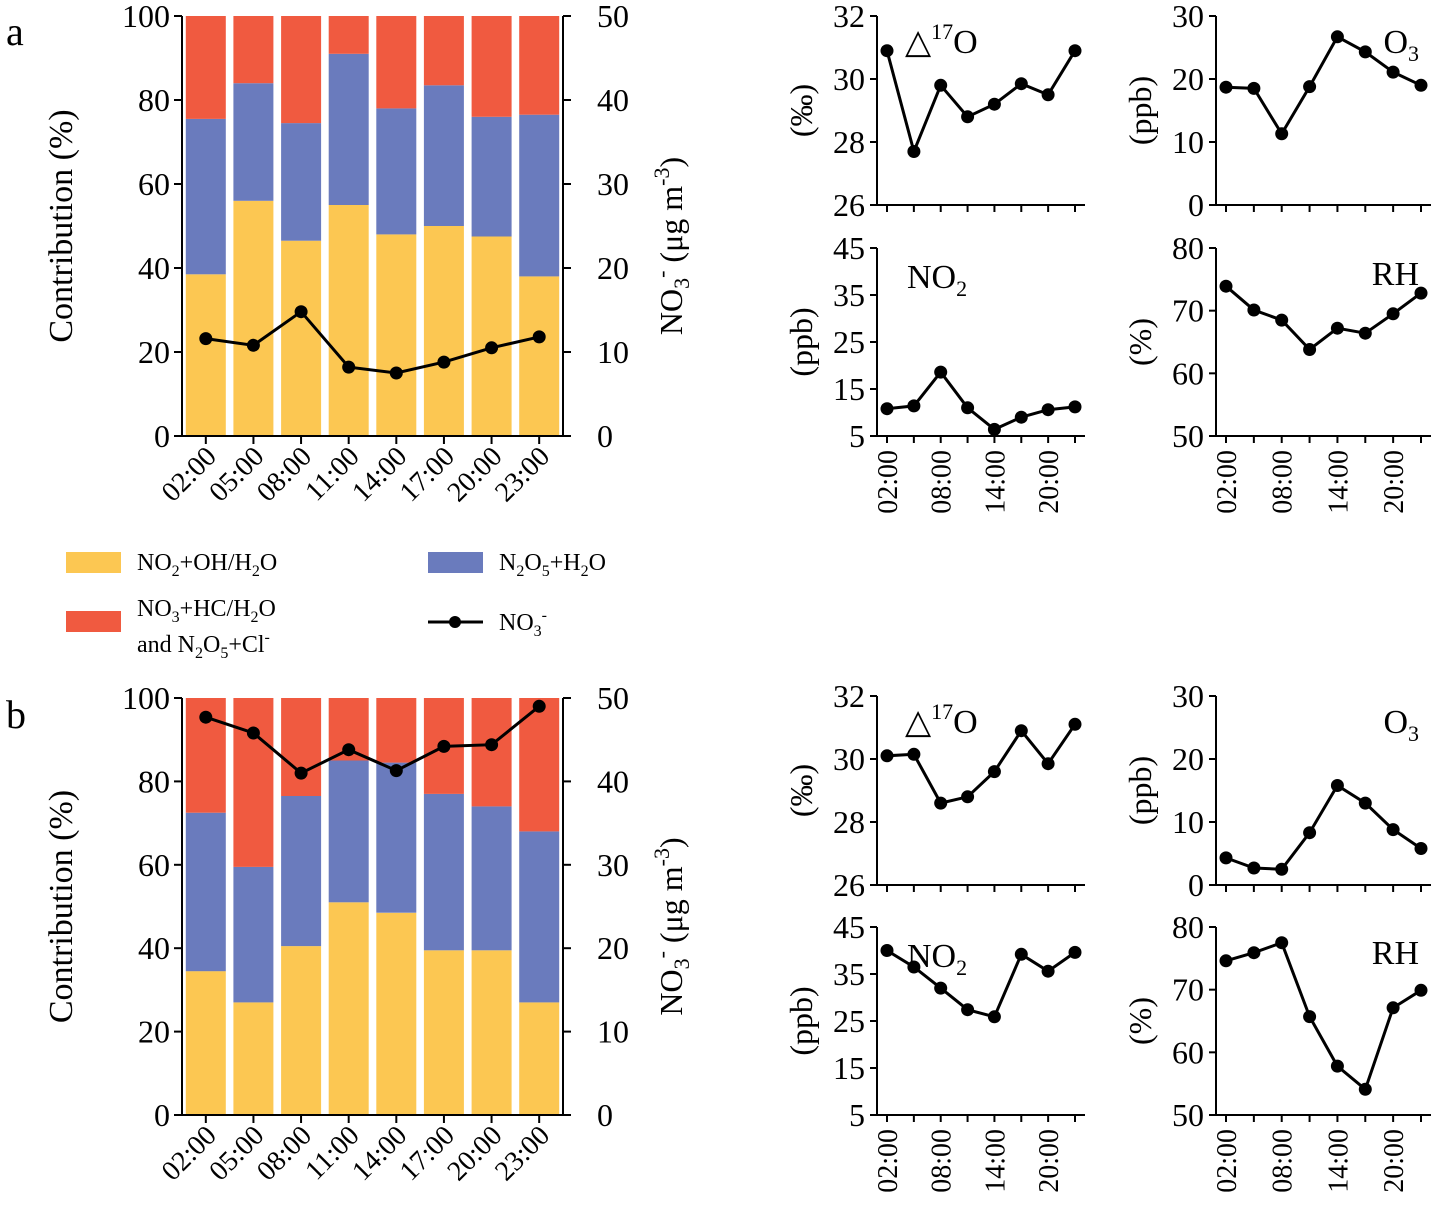 The width and height of the screenshot is (1433, 1219). Describe the element at coordinates (205, 196) in the screenshot. I see `bar-n2o5-h2o-02:00` at that location.